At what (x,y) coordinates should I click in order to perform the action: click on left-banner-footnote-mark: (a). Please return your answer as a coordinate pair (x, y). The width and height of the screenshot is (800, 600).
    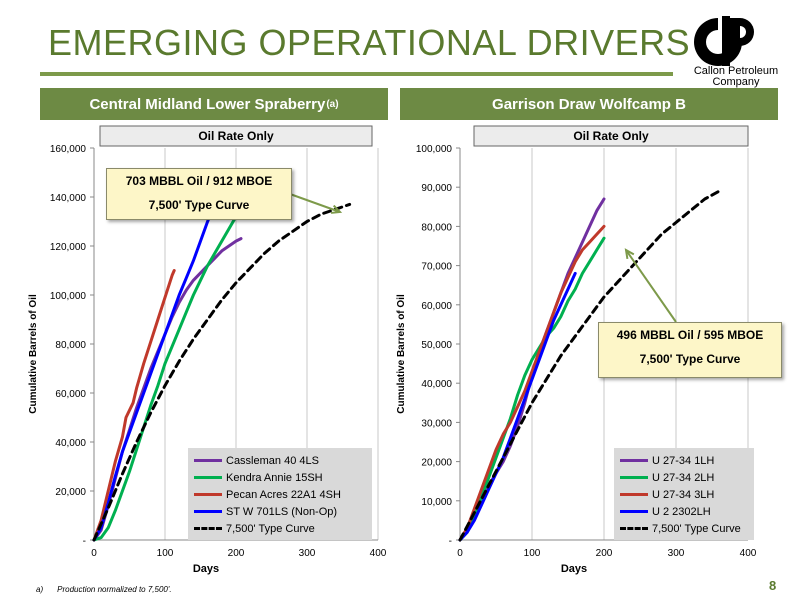
    Looking at the image, I should click on (332, 104).